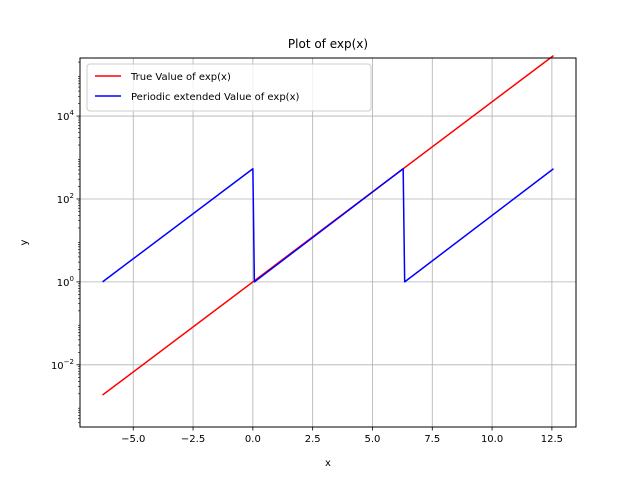 The height and width of the screenshot is (480, 640). Describe the element at coordinates (180, 77) in the screenshot. I see `legend-label-1: True Value of exp(x)` at that location.